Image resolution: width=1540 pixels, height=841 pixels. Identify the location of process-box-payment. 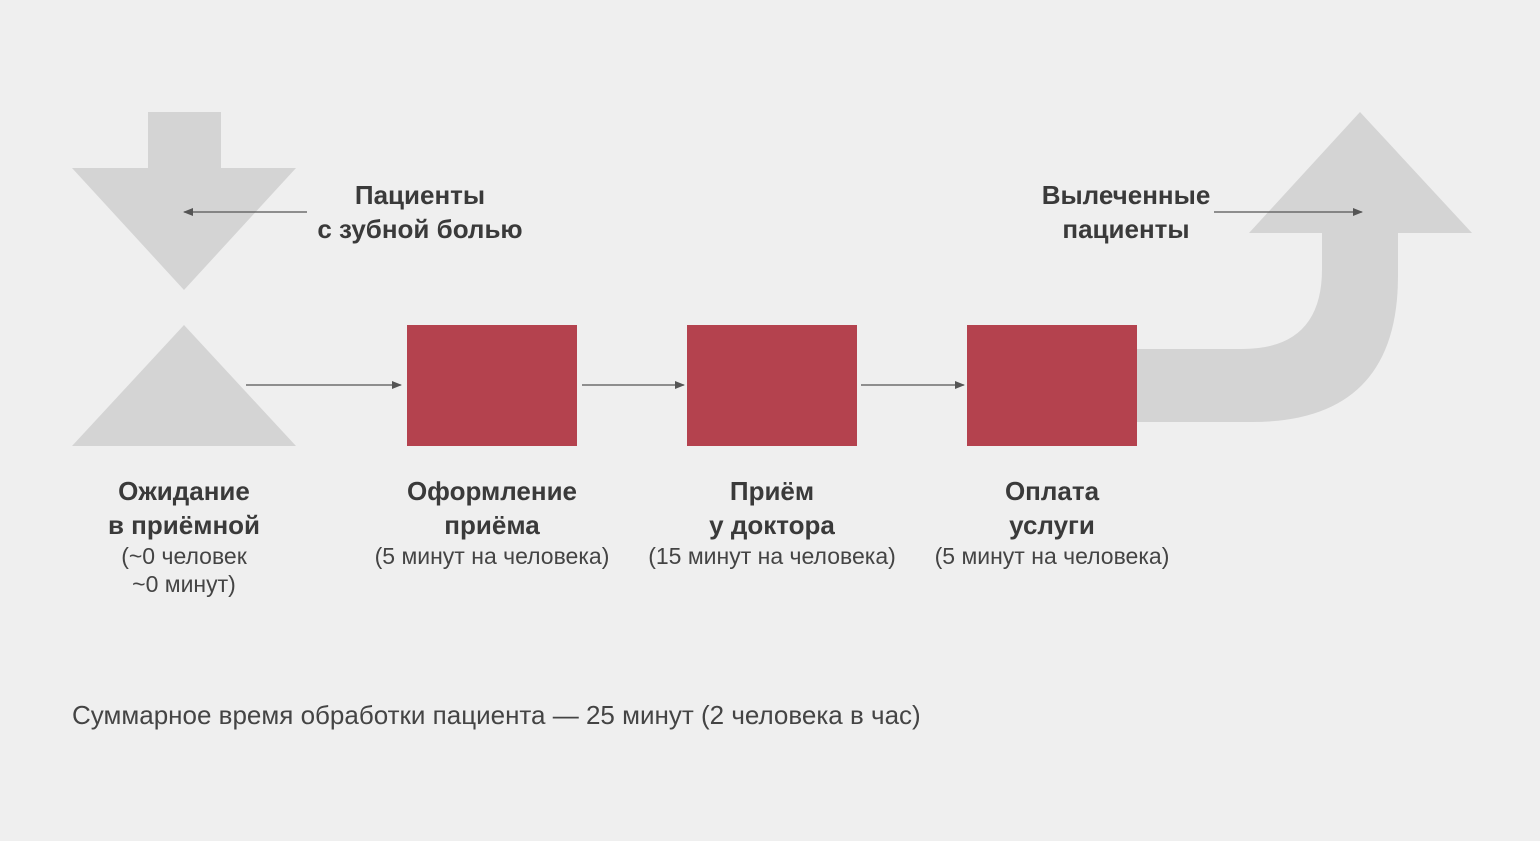
(1052, 385).